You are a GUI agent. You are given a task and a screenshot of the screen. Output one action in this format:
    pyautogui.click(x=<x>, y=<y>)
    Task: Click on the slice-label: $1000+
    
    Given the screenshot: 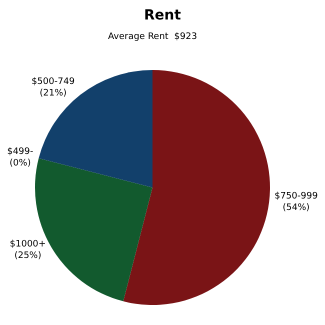 What is the action you would take?
    pyautogui.click(x=28, y=244)
    